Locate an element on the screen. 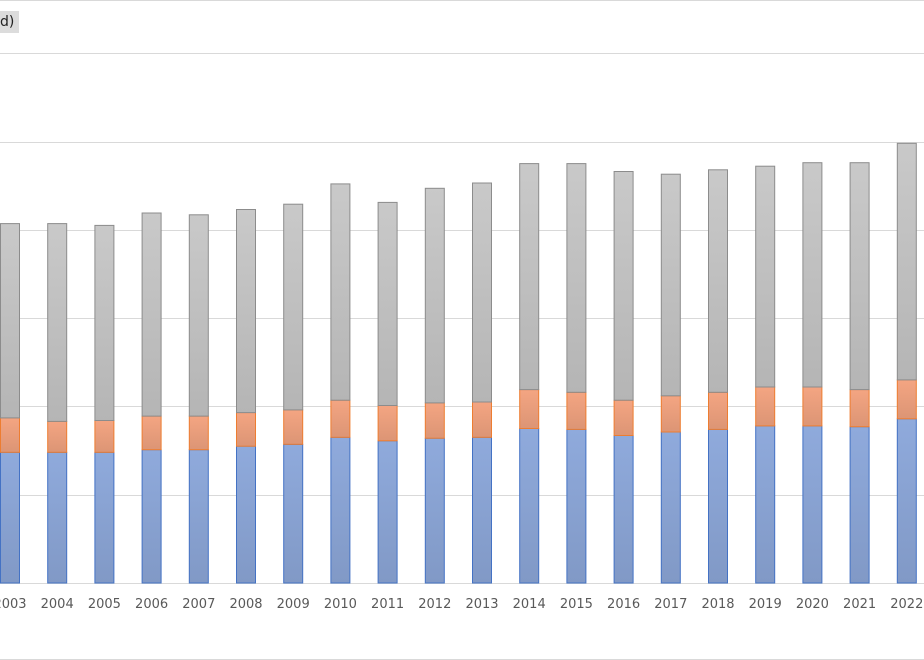  x-tick-label: 2008 is located at coordinates (245, 604).